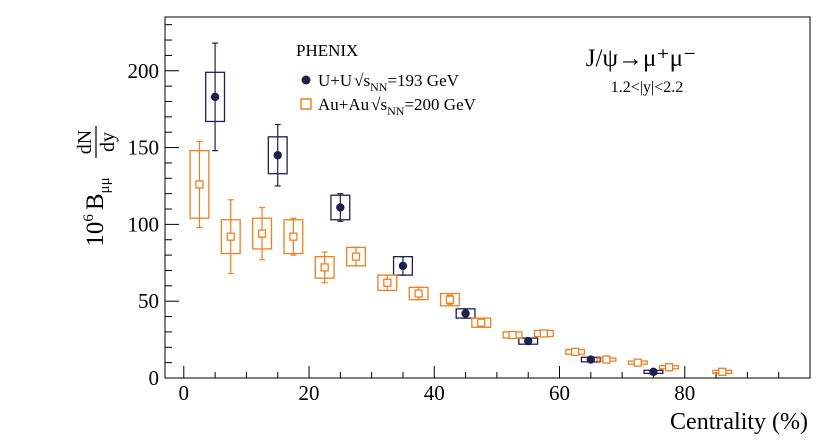 This screenshot has height=444, width=830. What do you see at coordinates (559, 393) in the screenshot?
I see `x-tick-label: 60` at bounding box center [559, 393].